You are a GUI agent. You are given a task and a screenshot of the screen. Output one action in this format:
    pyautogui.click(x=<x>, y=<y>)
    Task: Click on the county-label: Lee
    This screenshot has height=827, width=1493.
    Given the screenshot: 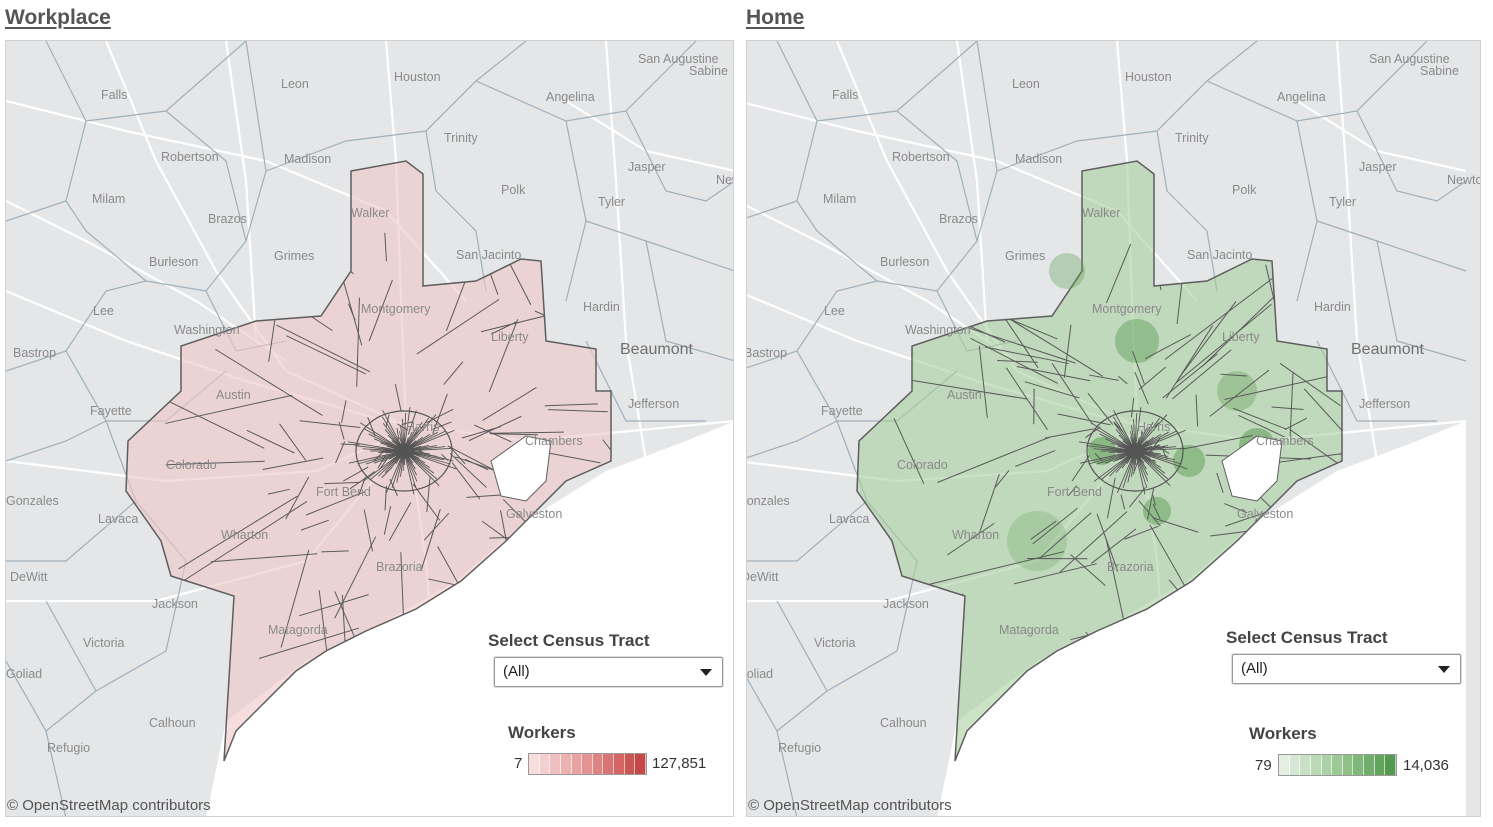 What is the action you would take?
    pyautogui.click(x=834, y=311)
    